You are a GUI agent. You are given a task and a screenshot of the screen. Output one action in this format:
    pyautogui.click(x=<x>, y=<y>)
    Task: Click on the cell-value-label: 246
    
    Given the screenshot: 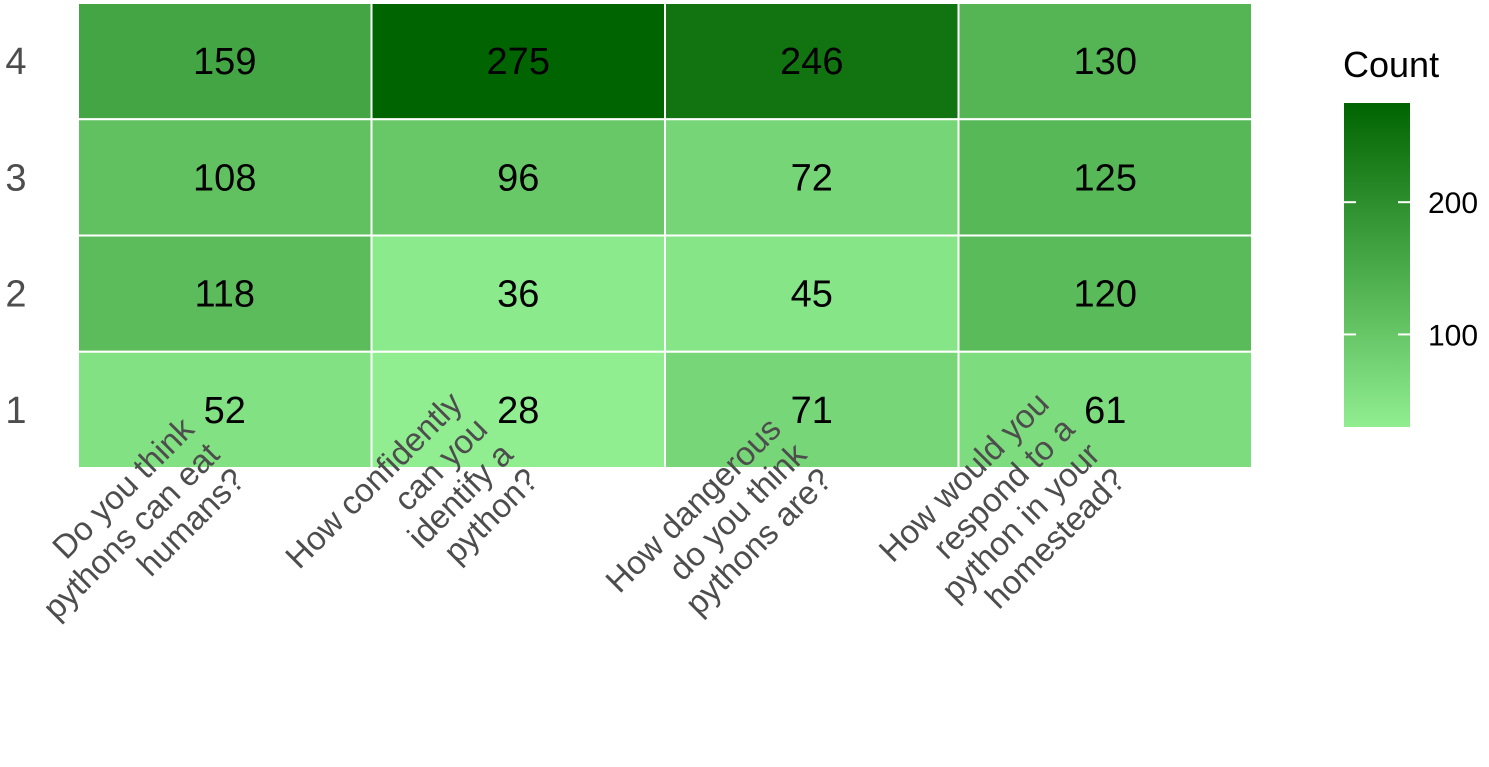 What is the action you would take?
    pyautogui.click(x=811, y=62)
    